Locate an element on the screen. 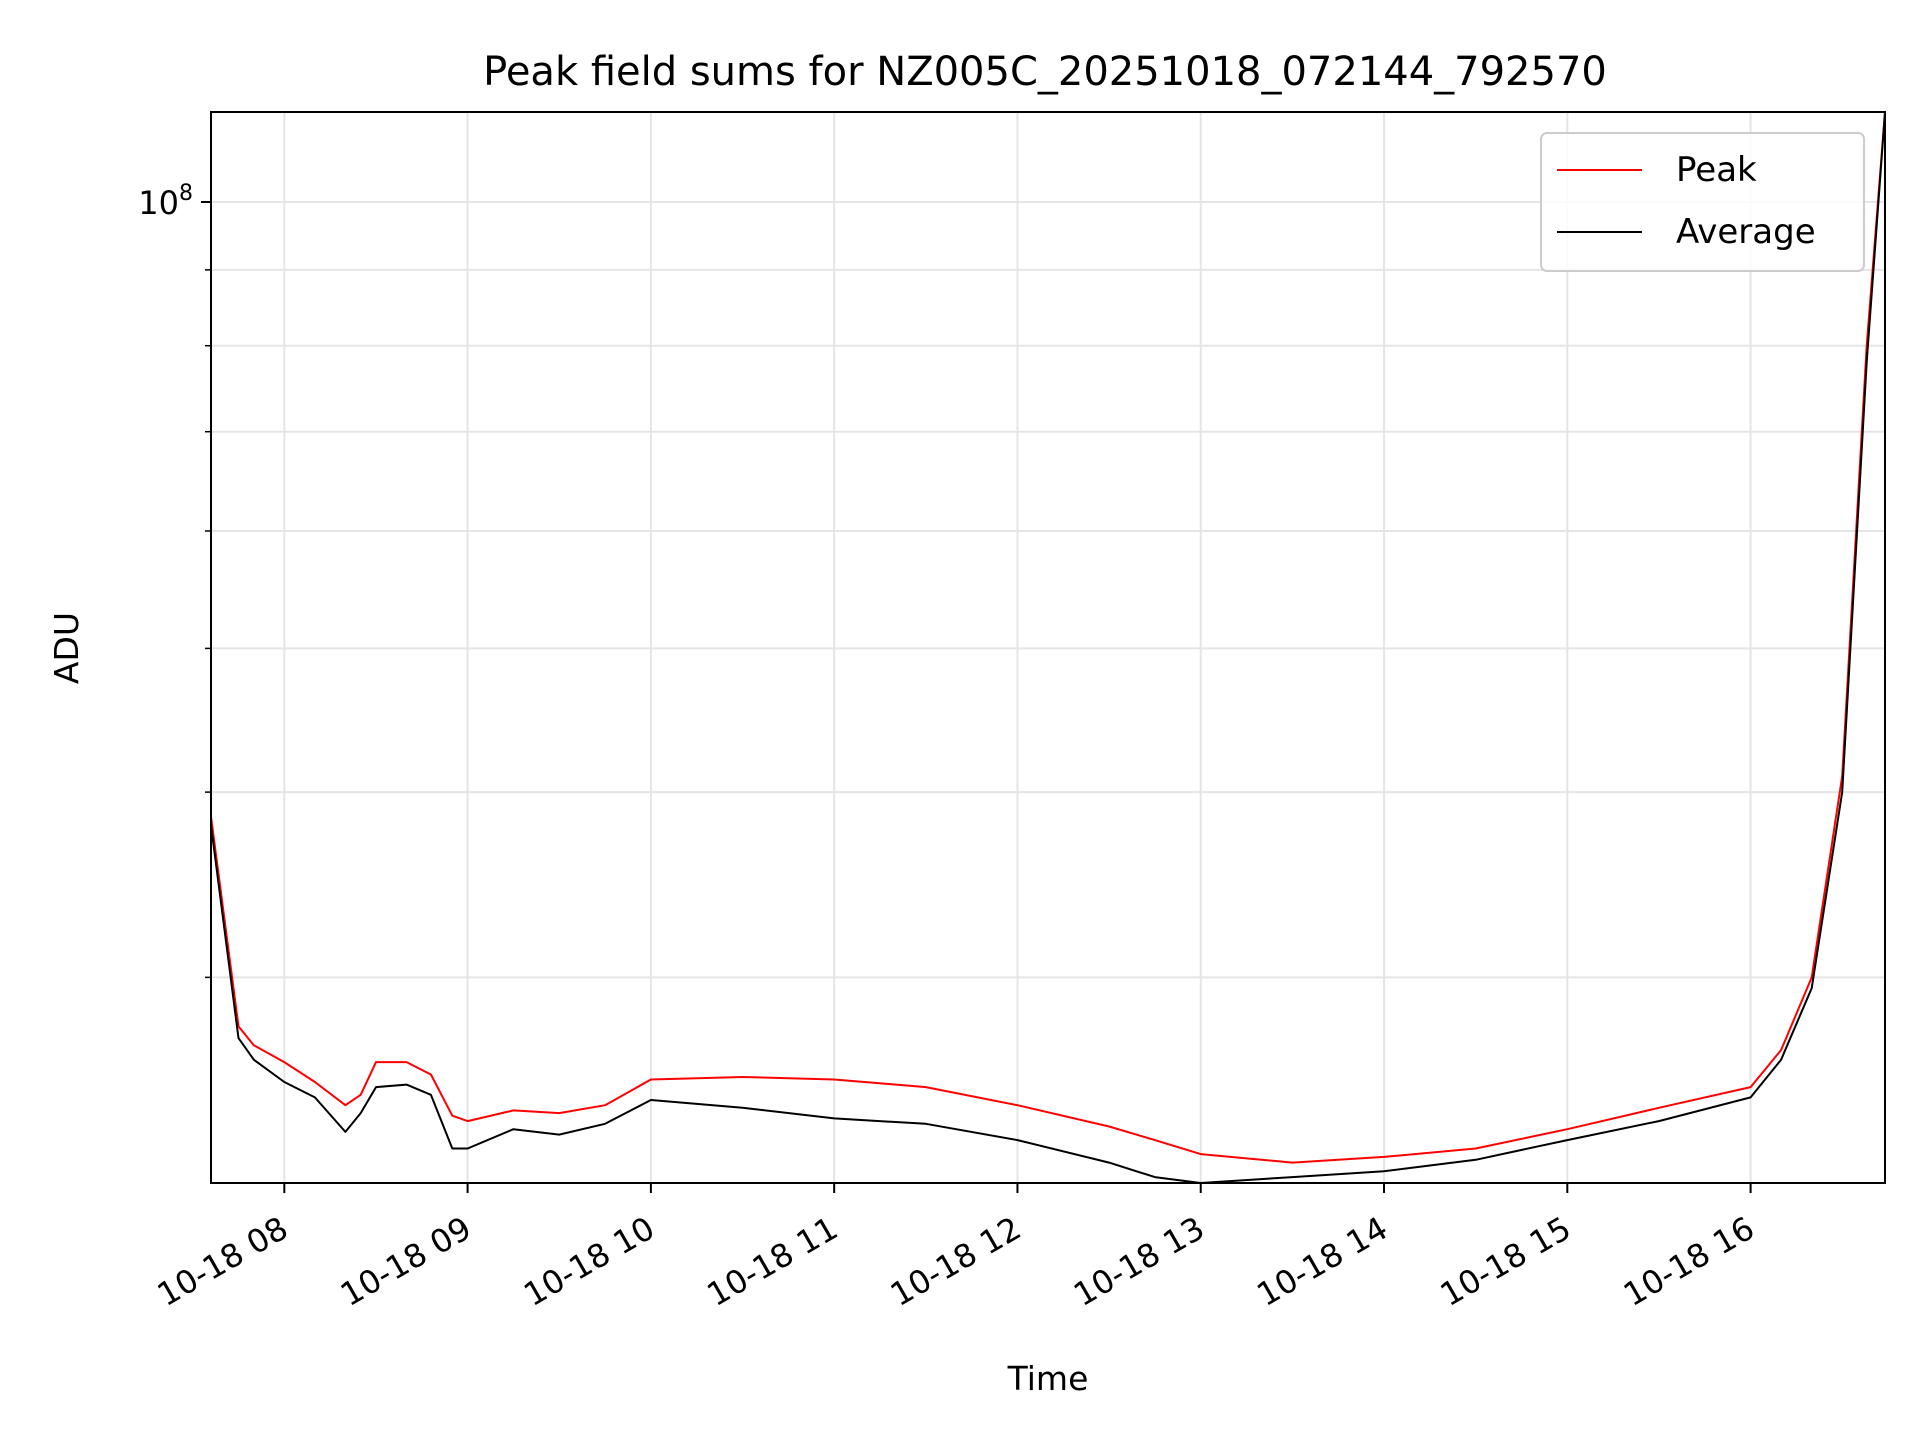 The width and height of the screenshot is (1920, 1440). legend-box is located at coordinates (1702, 202).